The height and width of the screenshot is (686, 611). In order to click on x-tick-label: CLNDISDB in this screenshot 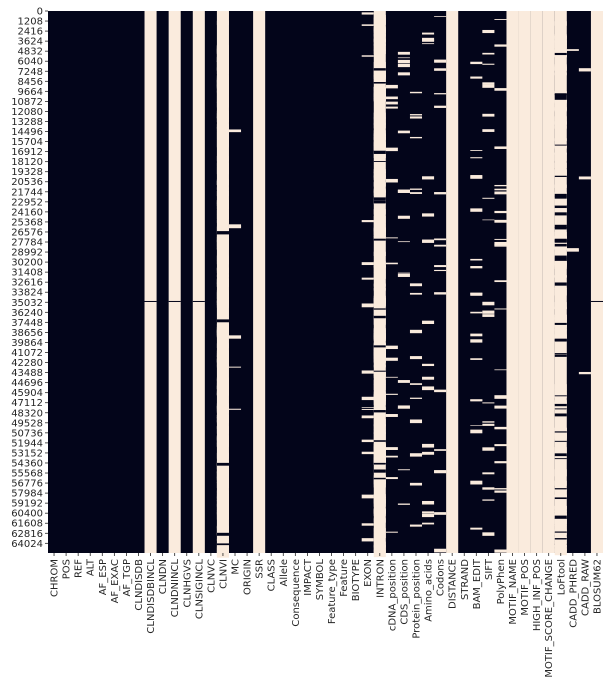, I will do `click(139, 585)`.